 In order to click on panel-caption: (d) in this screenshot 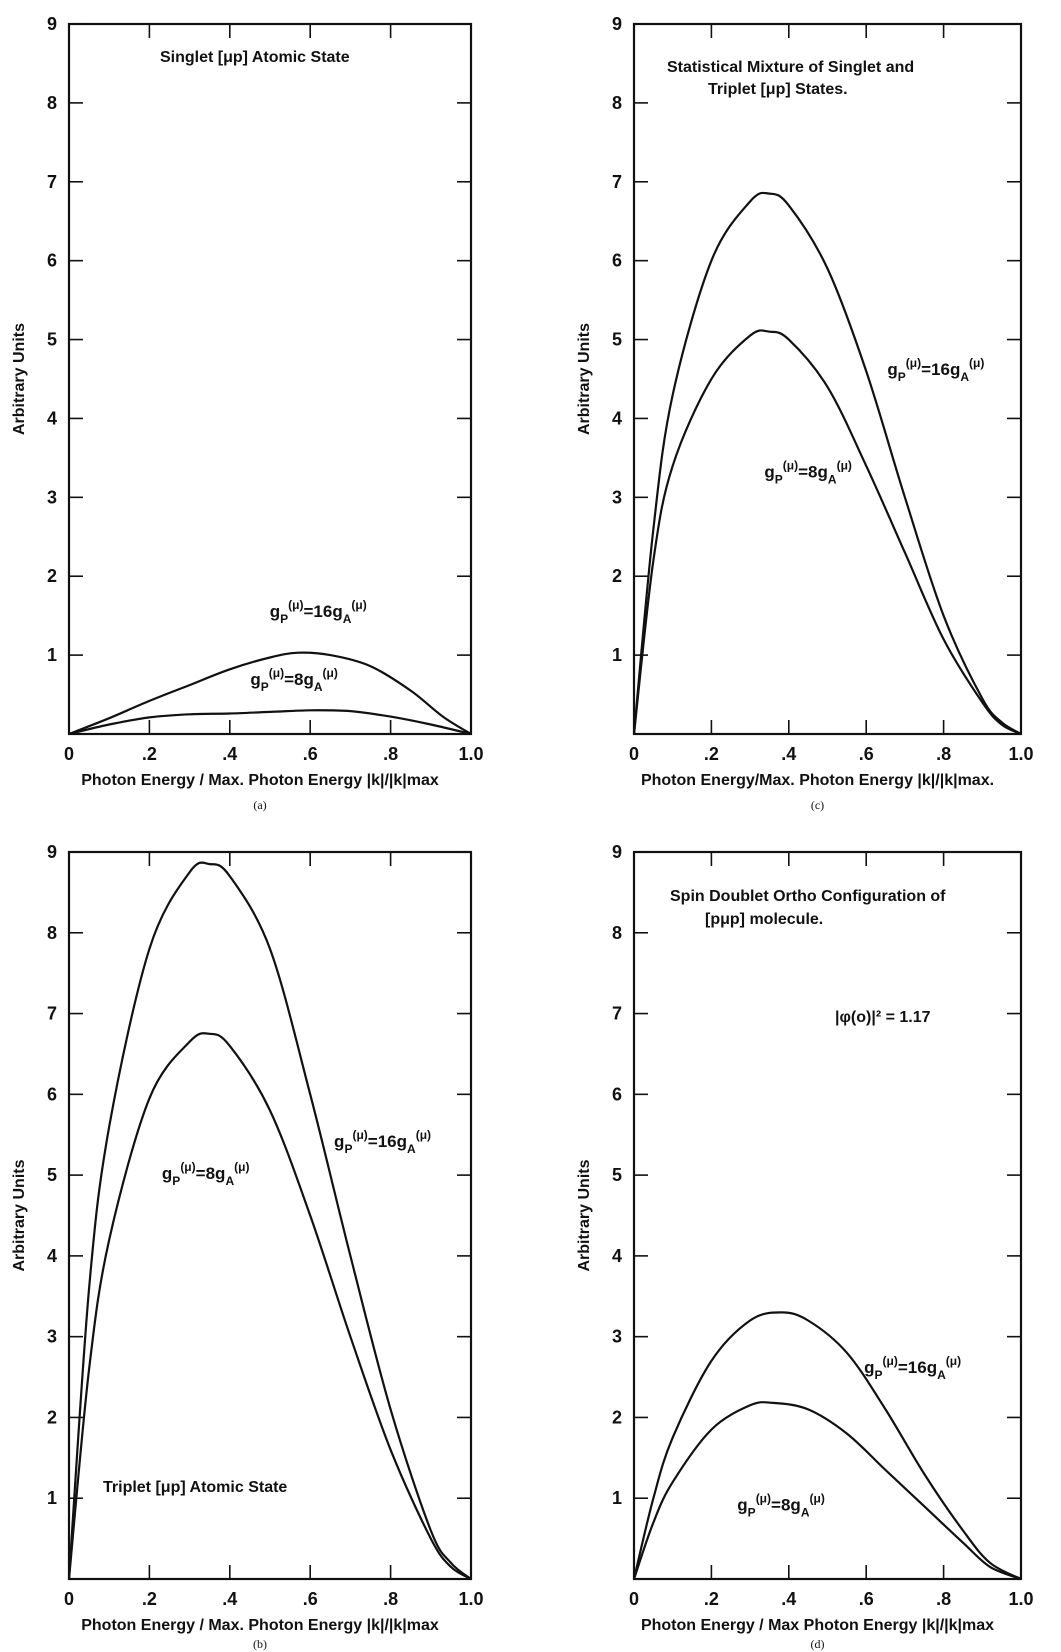, I will do `click(818, 1644)`.